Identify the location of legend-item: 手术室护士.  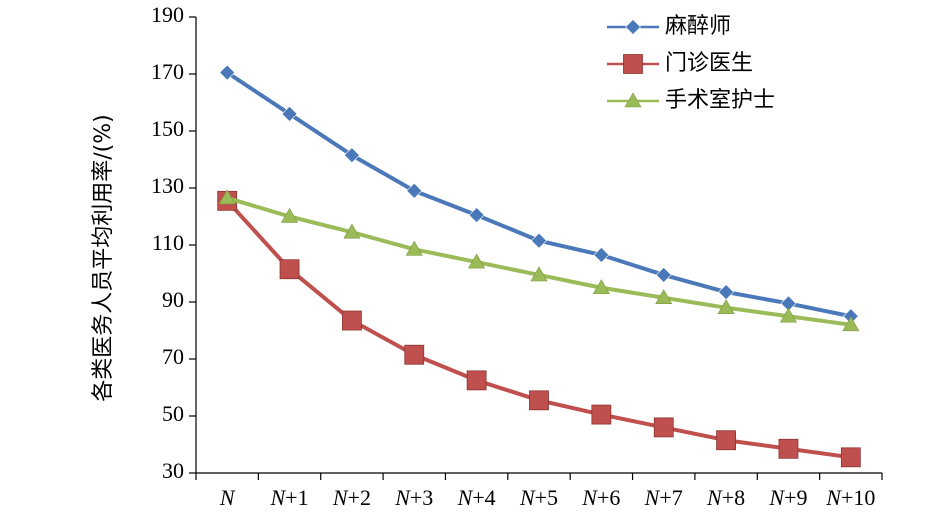
(691, 100).